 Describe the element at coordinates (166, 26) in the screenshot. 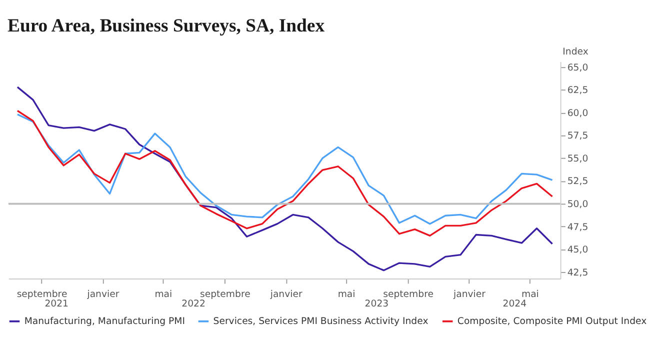

I see `chart-title: Euro Area, Business Surveys, SA, Index` at that location.